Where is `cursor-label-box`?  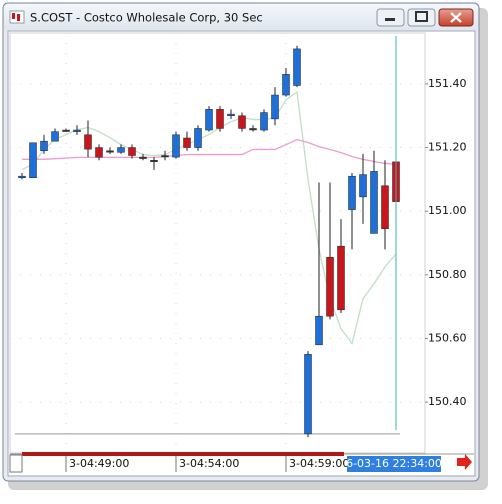 cursor-label-box is located at coordinates (394, 464).